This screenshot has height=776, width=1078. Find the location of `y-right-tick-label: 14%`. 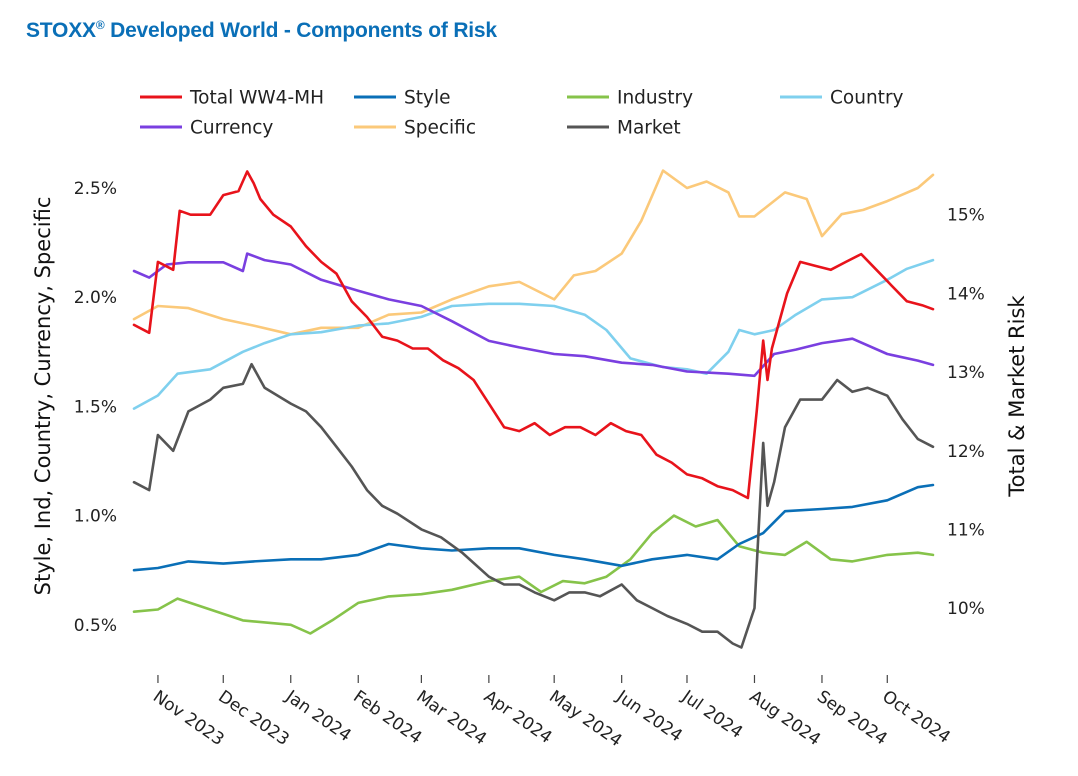

y-right-tick-label: 14% is located at coordinates (966, 294).